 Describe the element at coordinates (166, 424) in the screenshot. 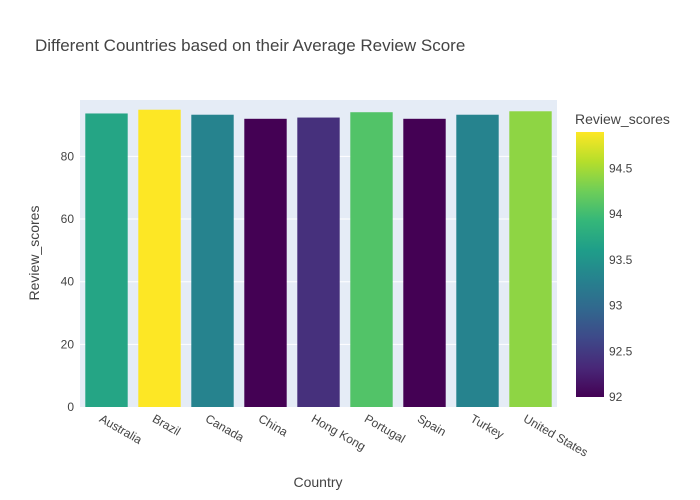

I see `x-tick-label: Brazil` at that location.